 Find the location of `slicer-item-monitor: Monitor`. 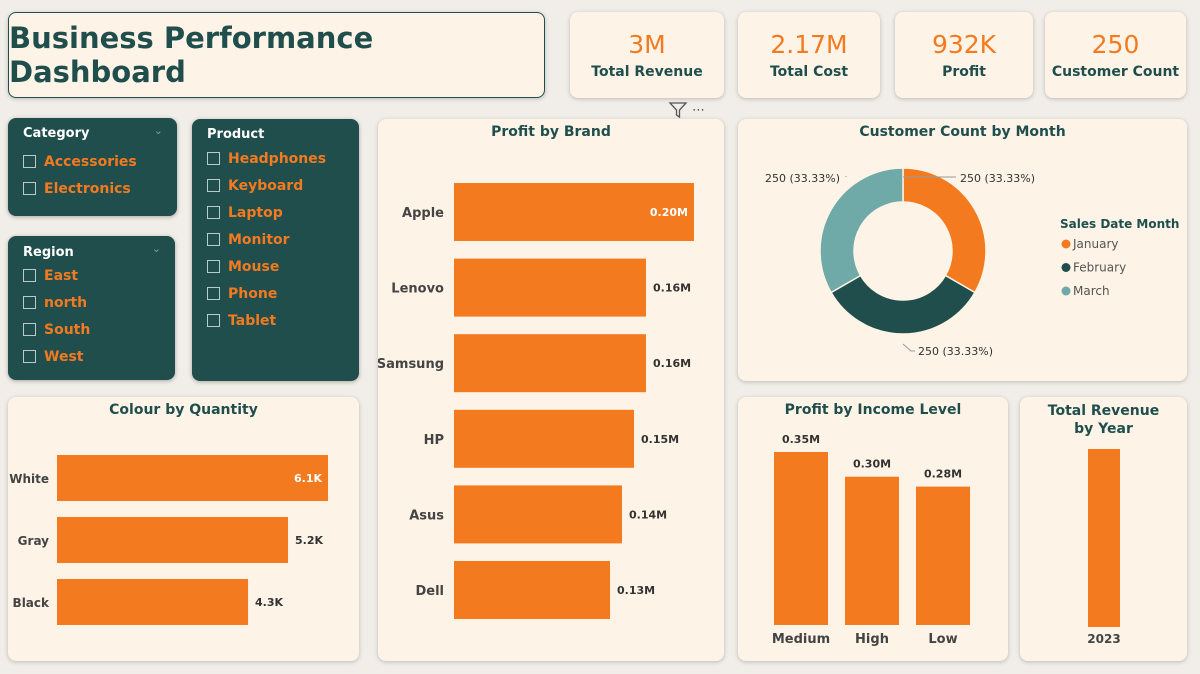

slicer-item-monitor: Monitor is located at coordinates (266, 239).